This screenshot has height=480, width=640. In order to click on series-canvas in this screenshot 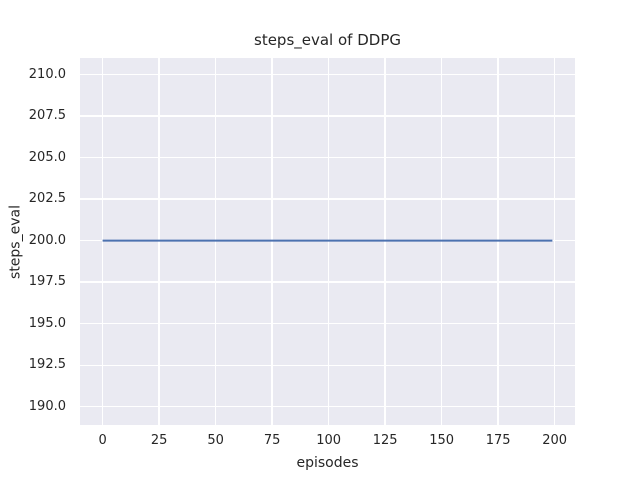, I will do `click(327, 240)`.